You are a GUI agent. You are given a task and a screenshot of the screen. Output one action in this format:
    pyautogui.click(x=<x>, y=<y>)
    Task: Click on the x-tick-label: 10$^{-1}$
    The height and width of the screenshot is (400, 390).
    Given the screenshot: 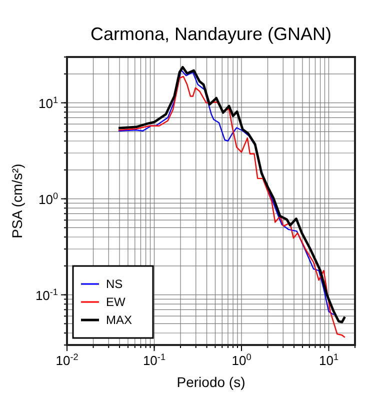 What is the action you would take?
    pyautogui.click(x=154, y=360)
    